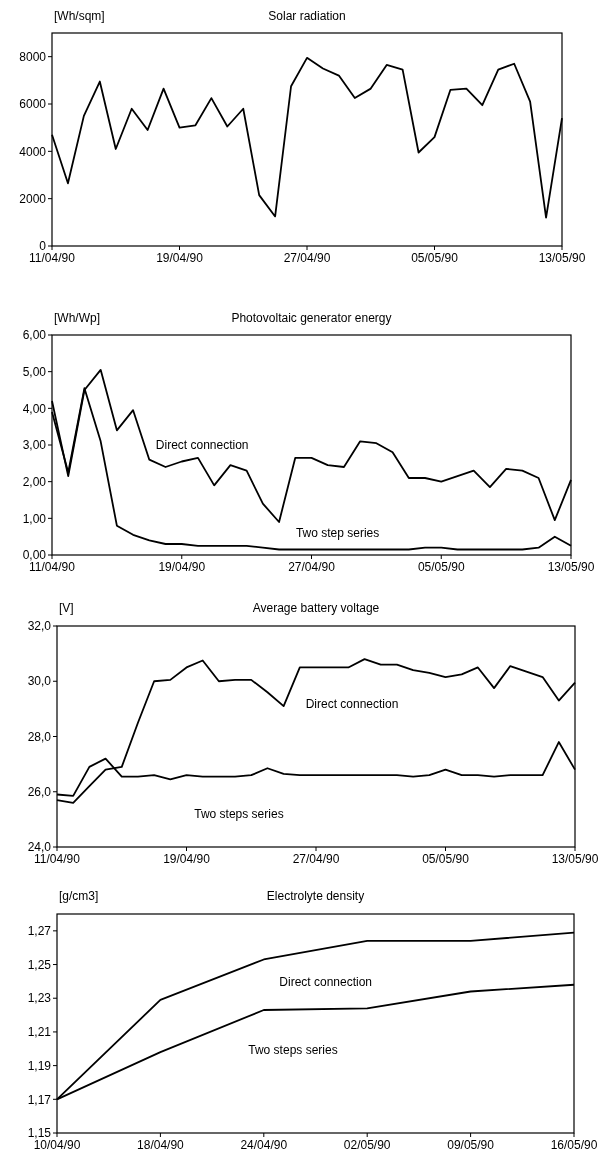 The image size is (609, 1161). What do you see at coordinates (39, 847) in the screenshot?
I see `y-tick-label: 24,0` at bounding box center [39, 847].